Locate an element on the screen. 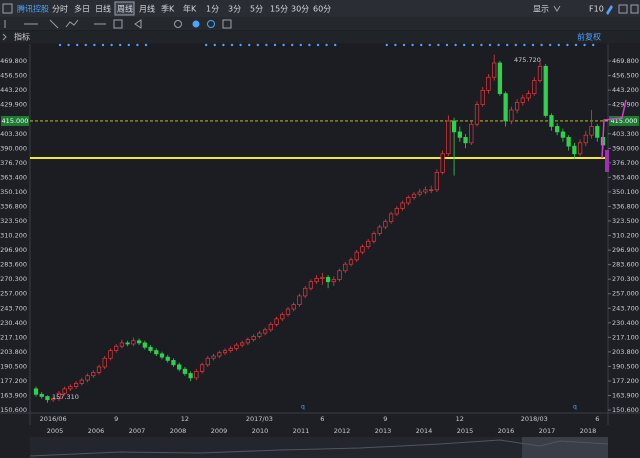  navigator-year: 2016 is located at coordinates (506, 431).